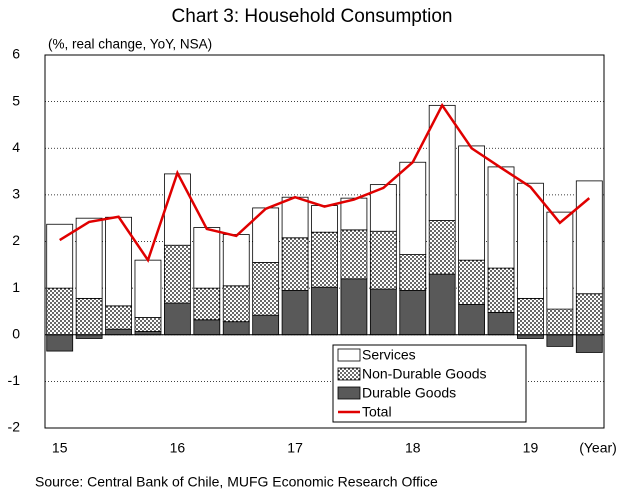 The width and height of the screenshot is (624, 499). Describe the element at coordinates (295, 448) in the screenshot. I see `x-tick-label: 17` at that location.